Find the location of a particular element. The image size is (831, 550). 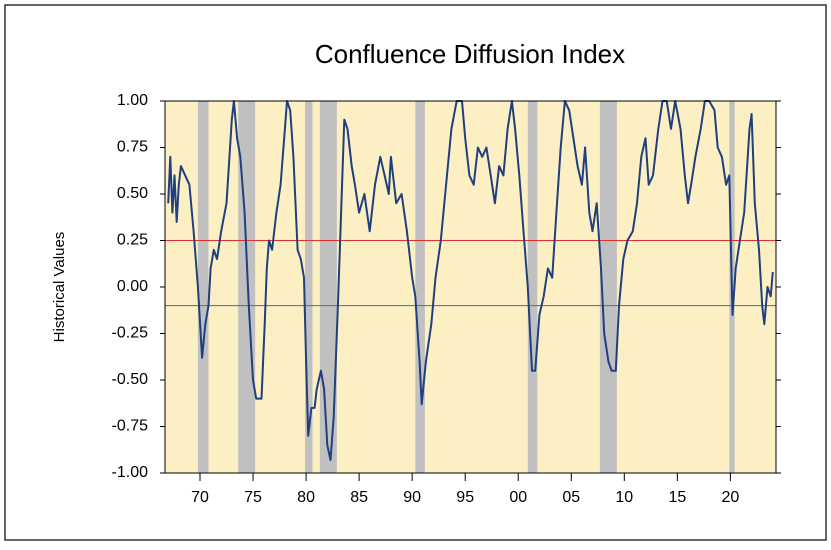

x-tick-label: 05 is located at coordinates (571, 497).